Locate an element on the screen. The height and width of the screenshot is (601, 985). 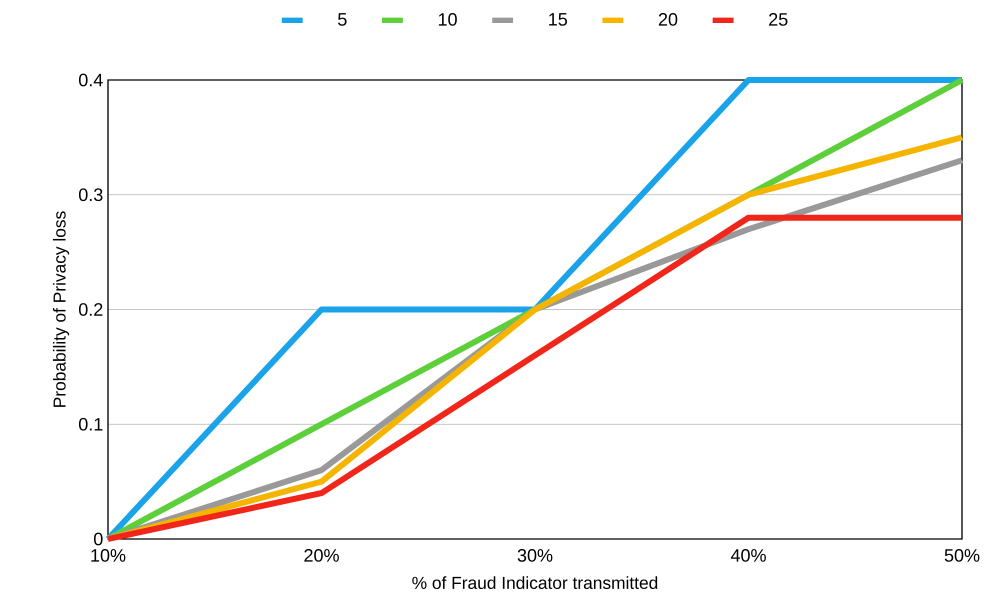
y-tick-label: 0.1 is located at coordinates (90, 424).